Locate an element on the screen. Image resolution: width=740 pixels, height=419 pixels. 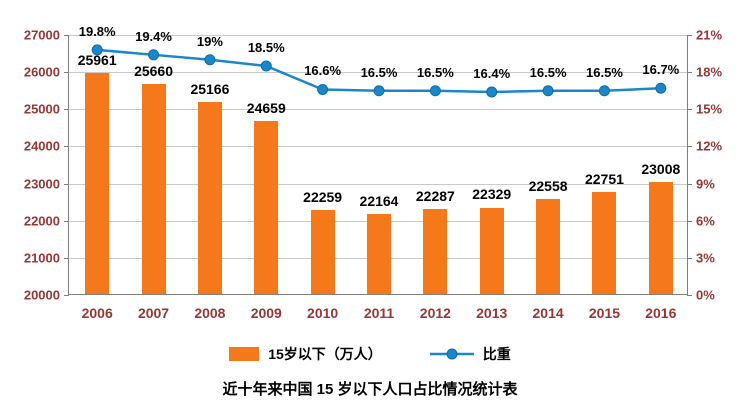
line-point-label-2009: 18.5% is located at coordinates (266, 47).